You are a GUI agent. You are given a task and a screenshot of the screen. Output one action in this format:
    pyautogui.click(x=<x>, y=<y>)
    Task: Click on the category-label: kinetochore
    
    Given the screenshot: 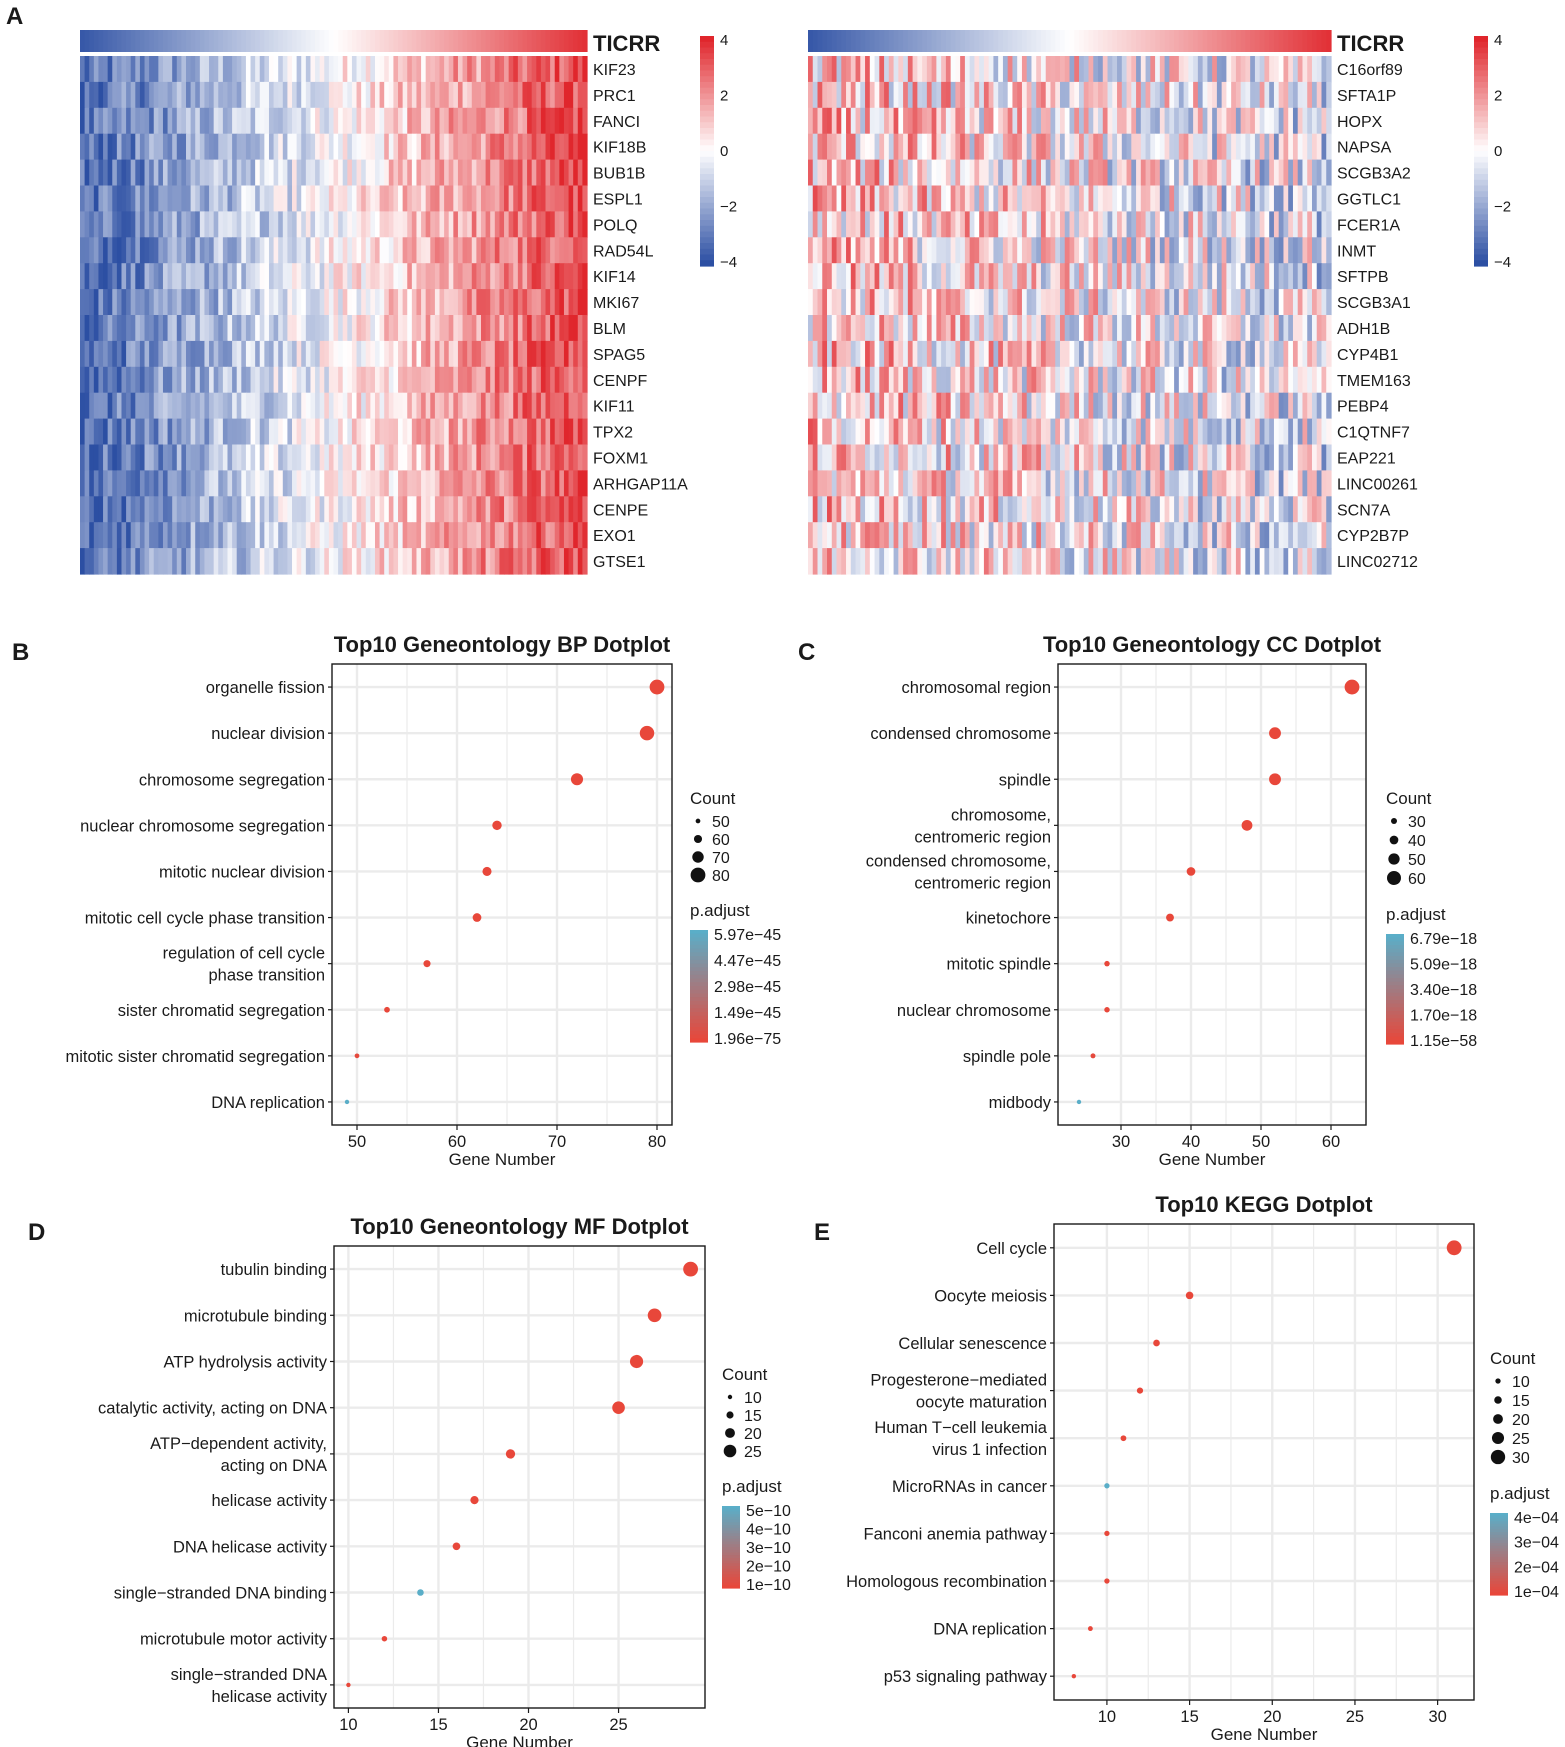 What is the action you would take?
    pyautogui.click(x=1008, y=919)
    